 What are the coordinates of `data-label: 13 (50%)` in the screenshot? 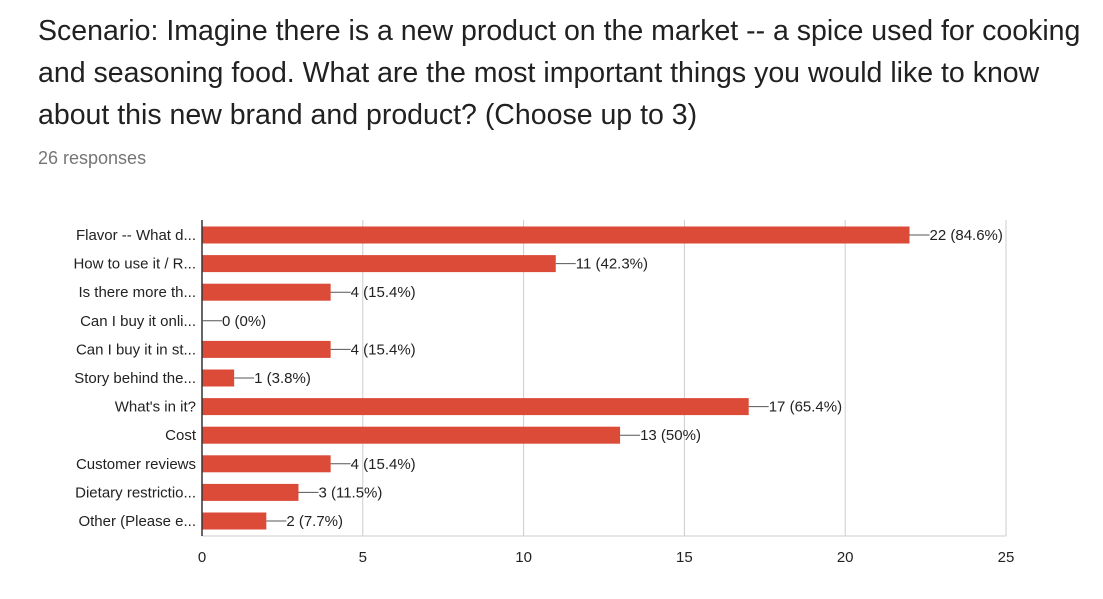 It's located at (670, 435).